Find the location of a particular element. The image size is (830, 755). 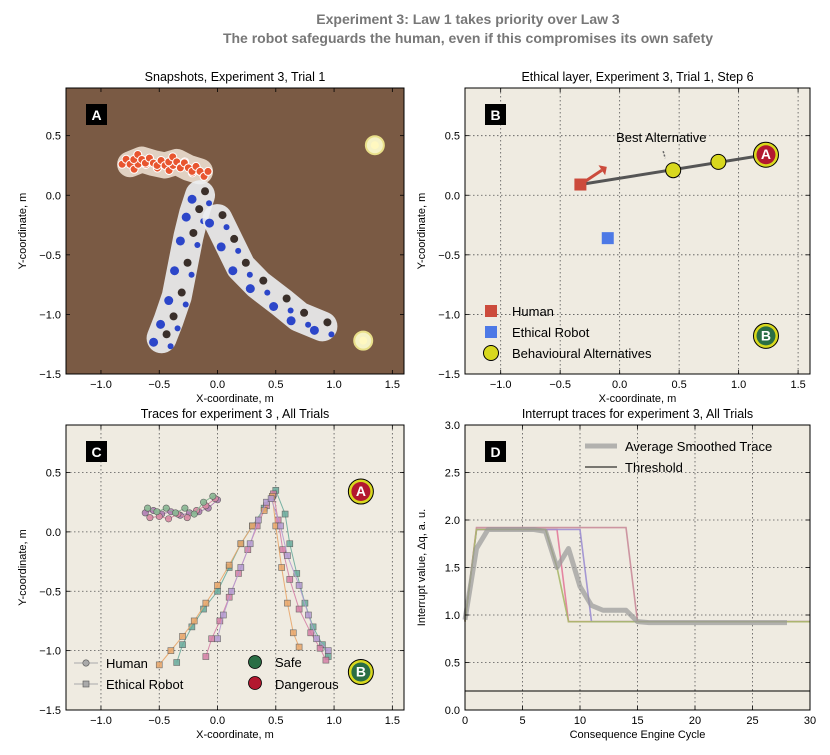

x-tick-label: 5 is located at coordinates (522, 721).